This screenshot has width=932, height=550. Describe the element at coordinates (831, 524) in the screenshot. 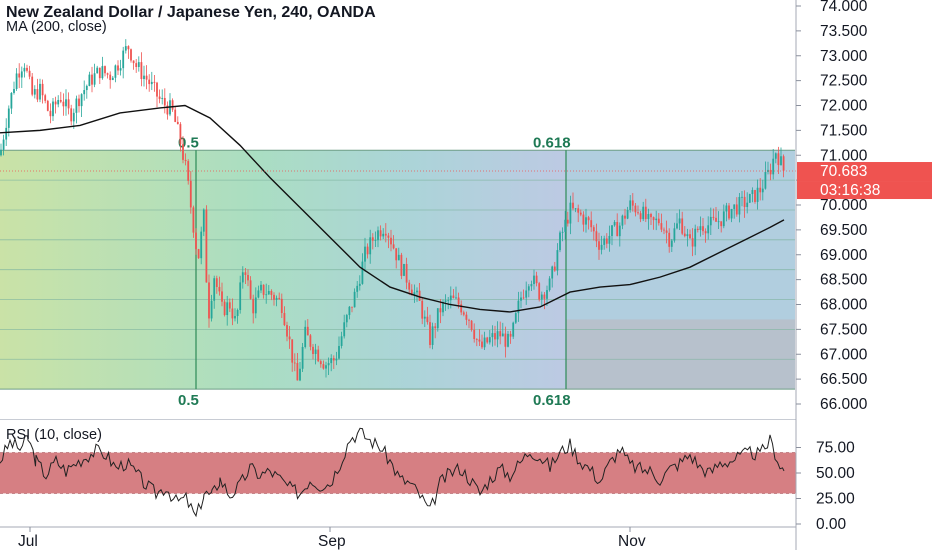

I see `rsi-axis-label: 0.00` at that location.